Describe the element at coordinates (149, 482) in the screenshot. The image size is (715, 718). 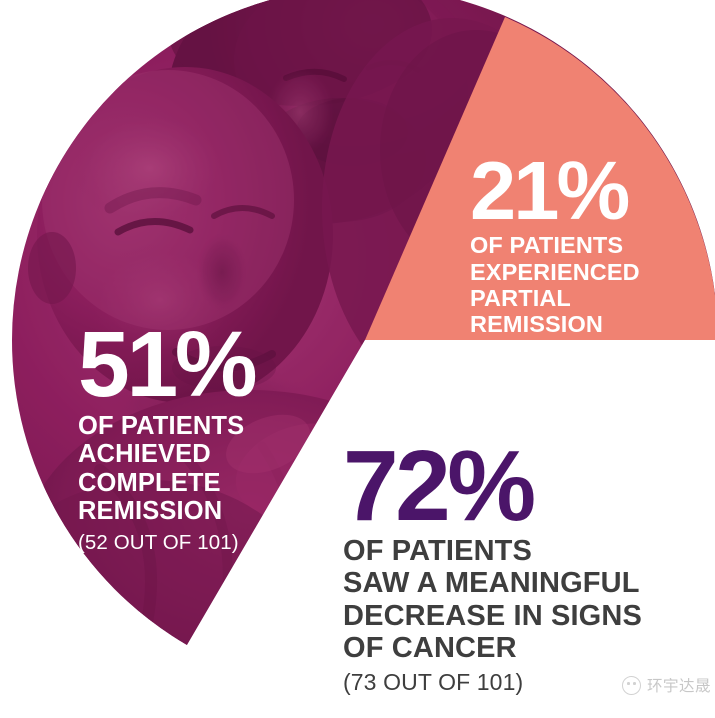
I see `stat-line: COMPLETE` at that location.